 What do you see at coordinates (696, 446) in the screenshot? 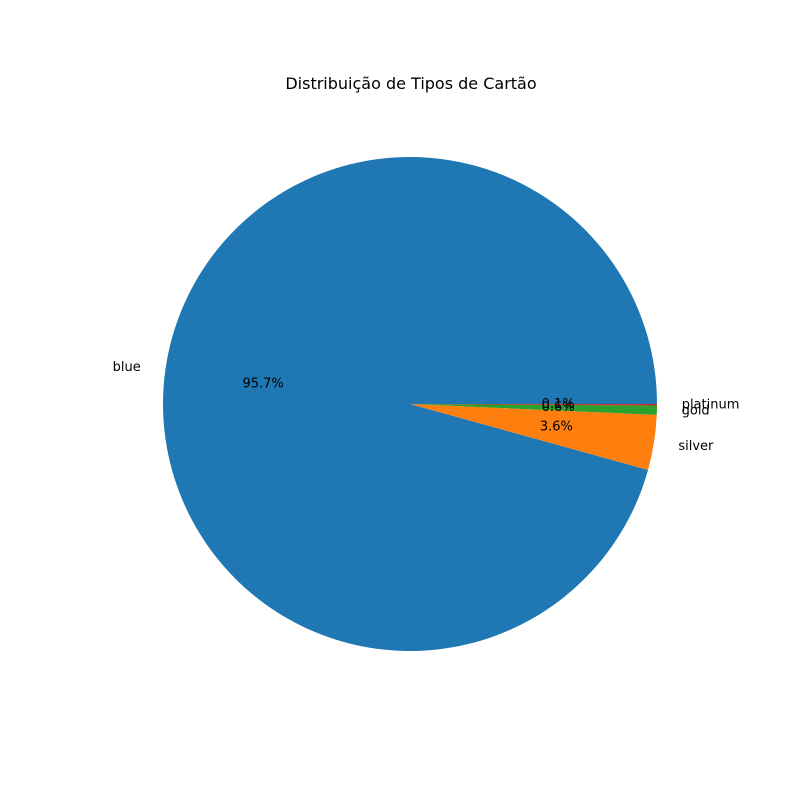
I see `slice-label-silver: silver` at bounding box center [696, 446].